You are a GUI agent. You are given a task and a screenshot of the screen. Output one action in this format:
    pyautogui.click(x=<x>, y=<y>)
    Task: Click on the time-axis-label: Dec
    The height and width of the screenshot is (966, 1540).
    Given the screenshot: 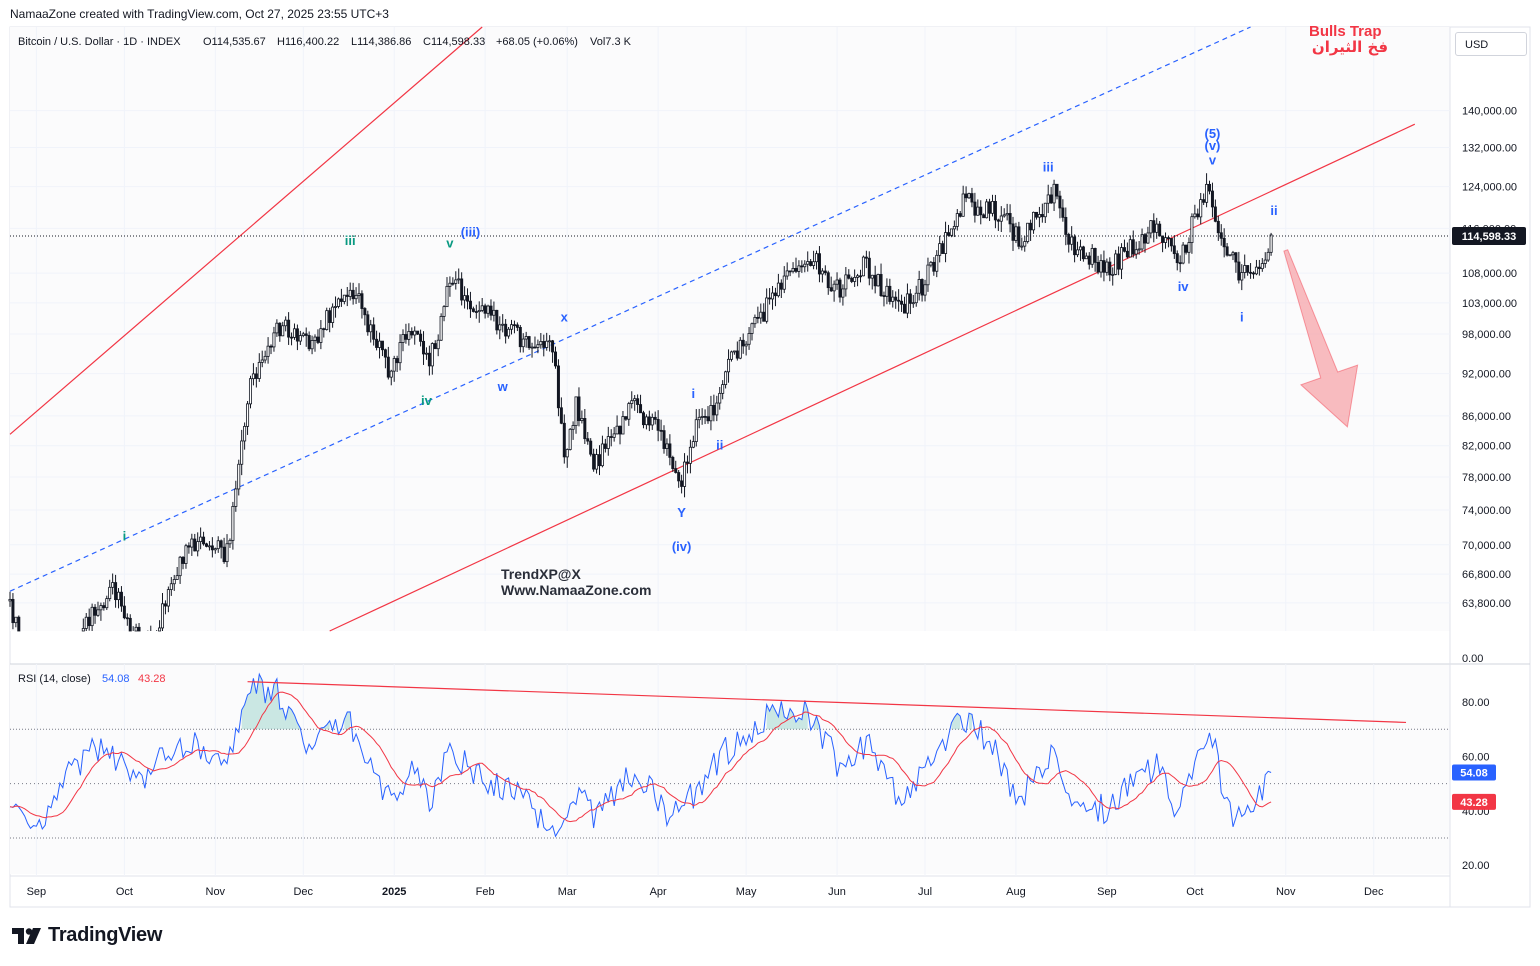 What is the action you would take?
    pyautogui.click(x=1374, y=892)
    